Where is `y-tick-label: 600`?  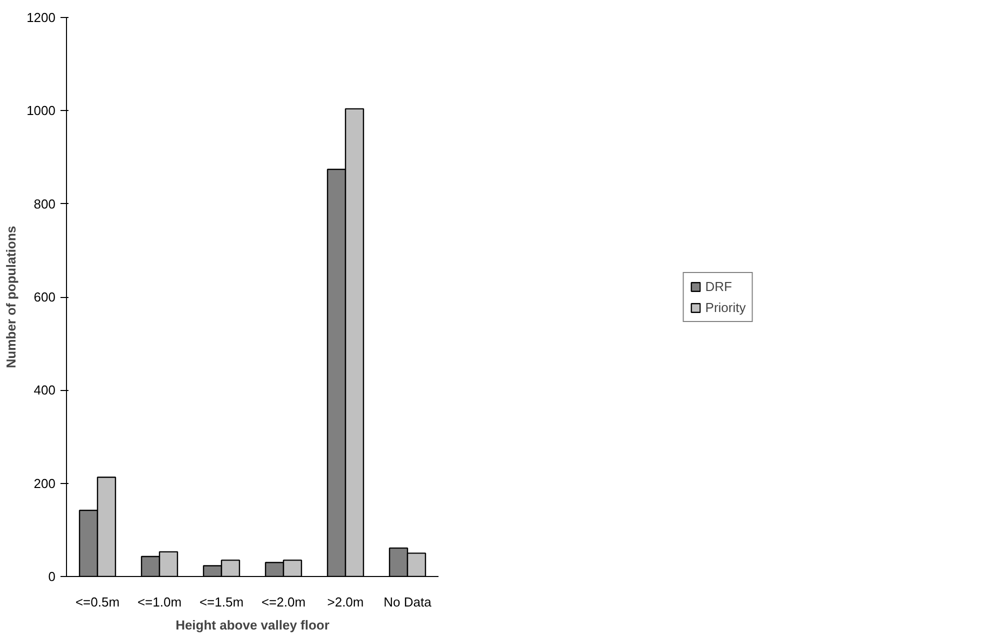 y-tick-label: 600 is located at coordinates (45, 297).